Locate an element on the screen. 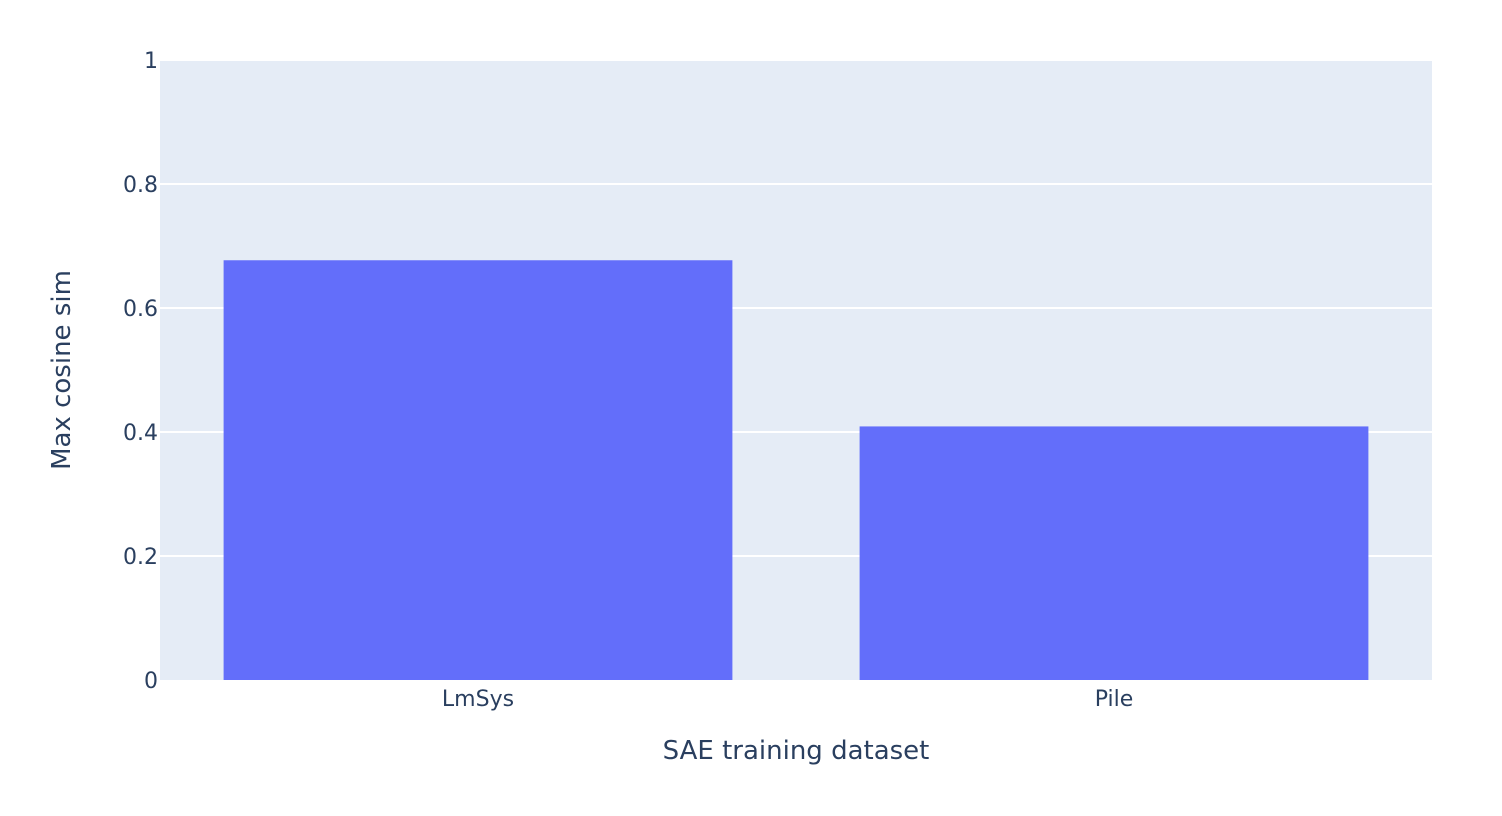 This screenshot has height=816, width=1502. x-tick-label: LmSys is located at coordinates (478, 699).